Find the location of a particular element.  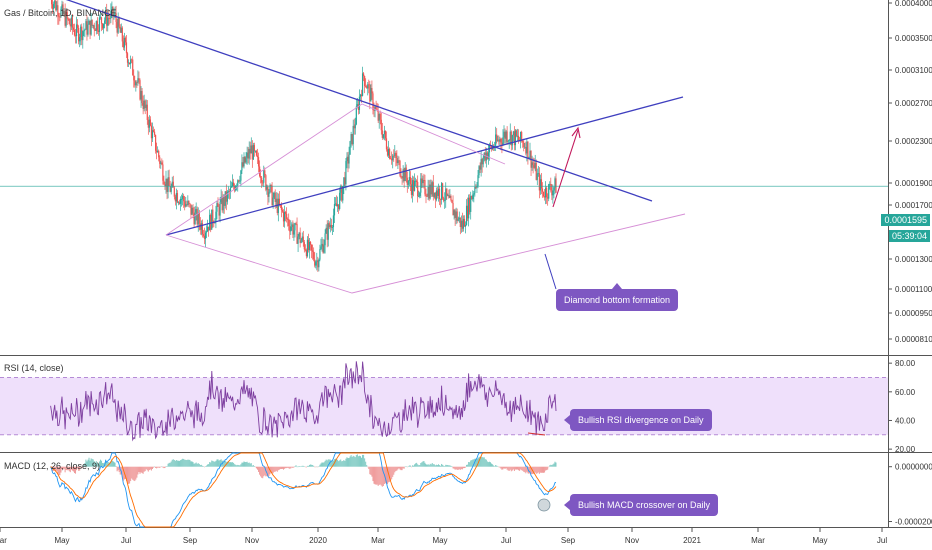

chart-title: Gas / Bitcoin, 1D, BINANCE is located at coordinates (60, 13).